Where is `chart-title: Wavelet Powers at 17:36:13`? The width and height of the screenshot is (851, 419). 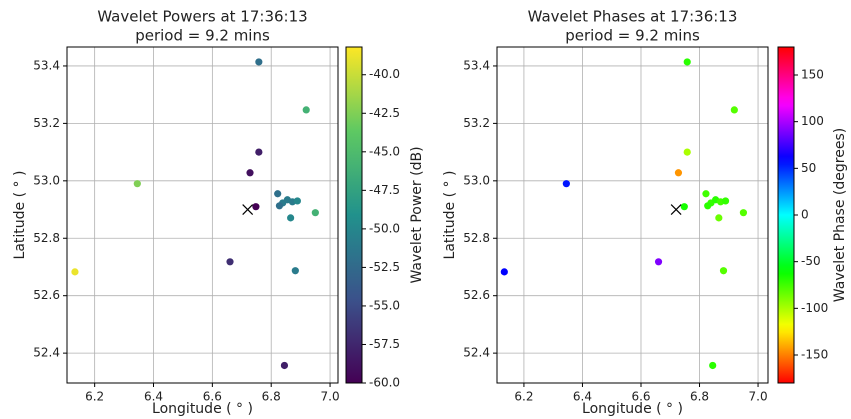 chart-title: Wavelet Powers at 17:36:13 is located at coordinates (202, 17).